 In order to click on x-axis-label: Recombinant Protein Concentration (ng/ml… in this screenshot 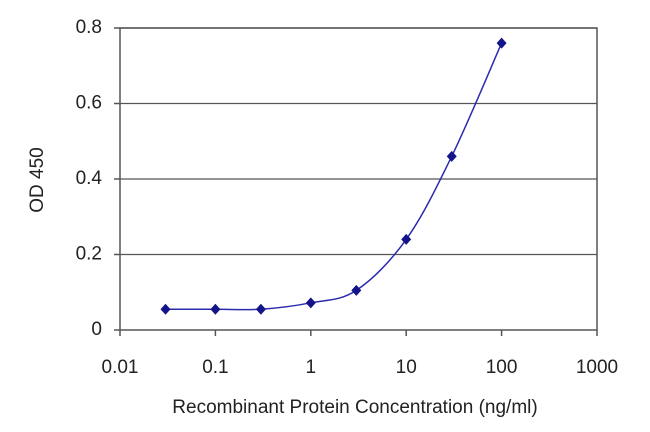, I will do `click(354, 407)`.